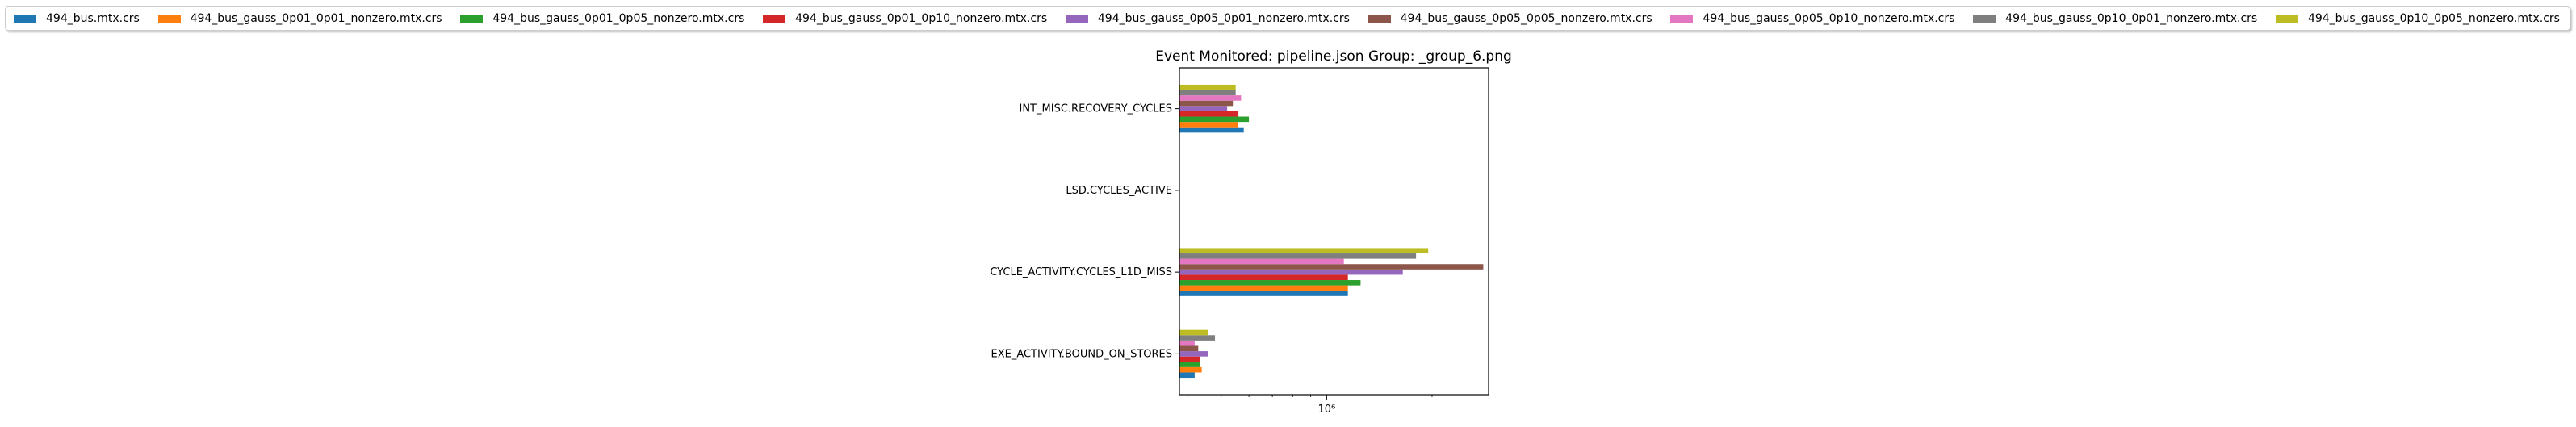 The width and height of the screenshot is (2576, 427). Describe the element at coordinates (618, 19) in the screenshot. I see `legend-label: 494_bus_gauss_0p01_0p05_nonzero.mtx.crs` at that location.